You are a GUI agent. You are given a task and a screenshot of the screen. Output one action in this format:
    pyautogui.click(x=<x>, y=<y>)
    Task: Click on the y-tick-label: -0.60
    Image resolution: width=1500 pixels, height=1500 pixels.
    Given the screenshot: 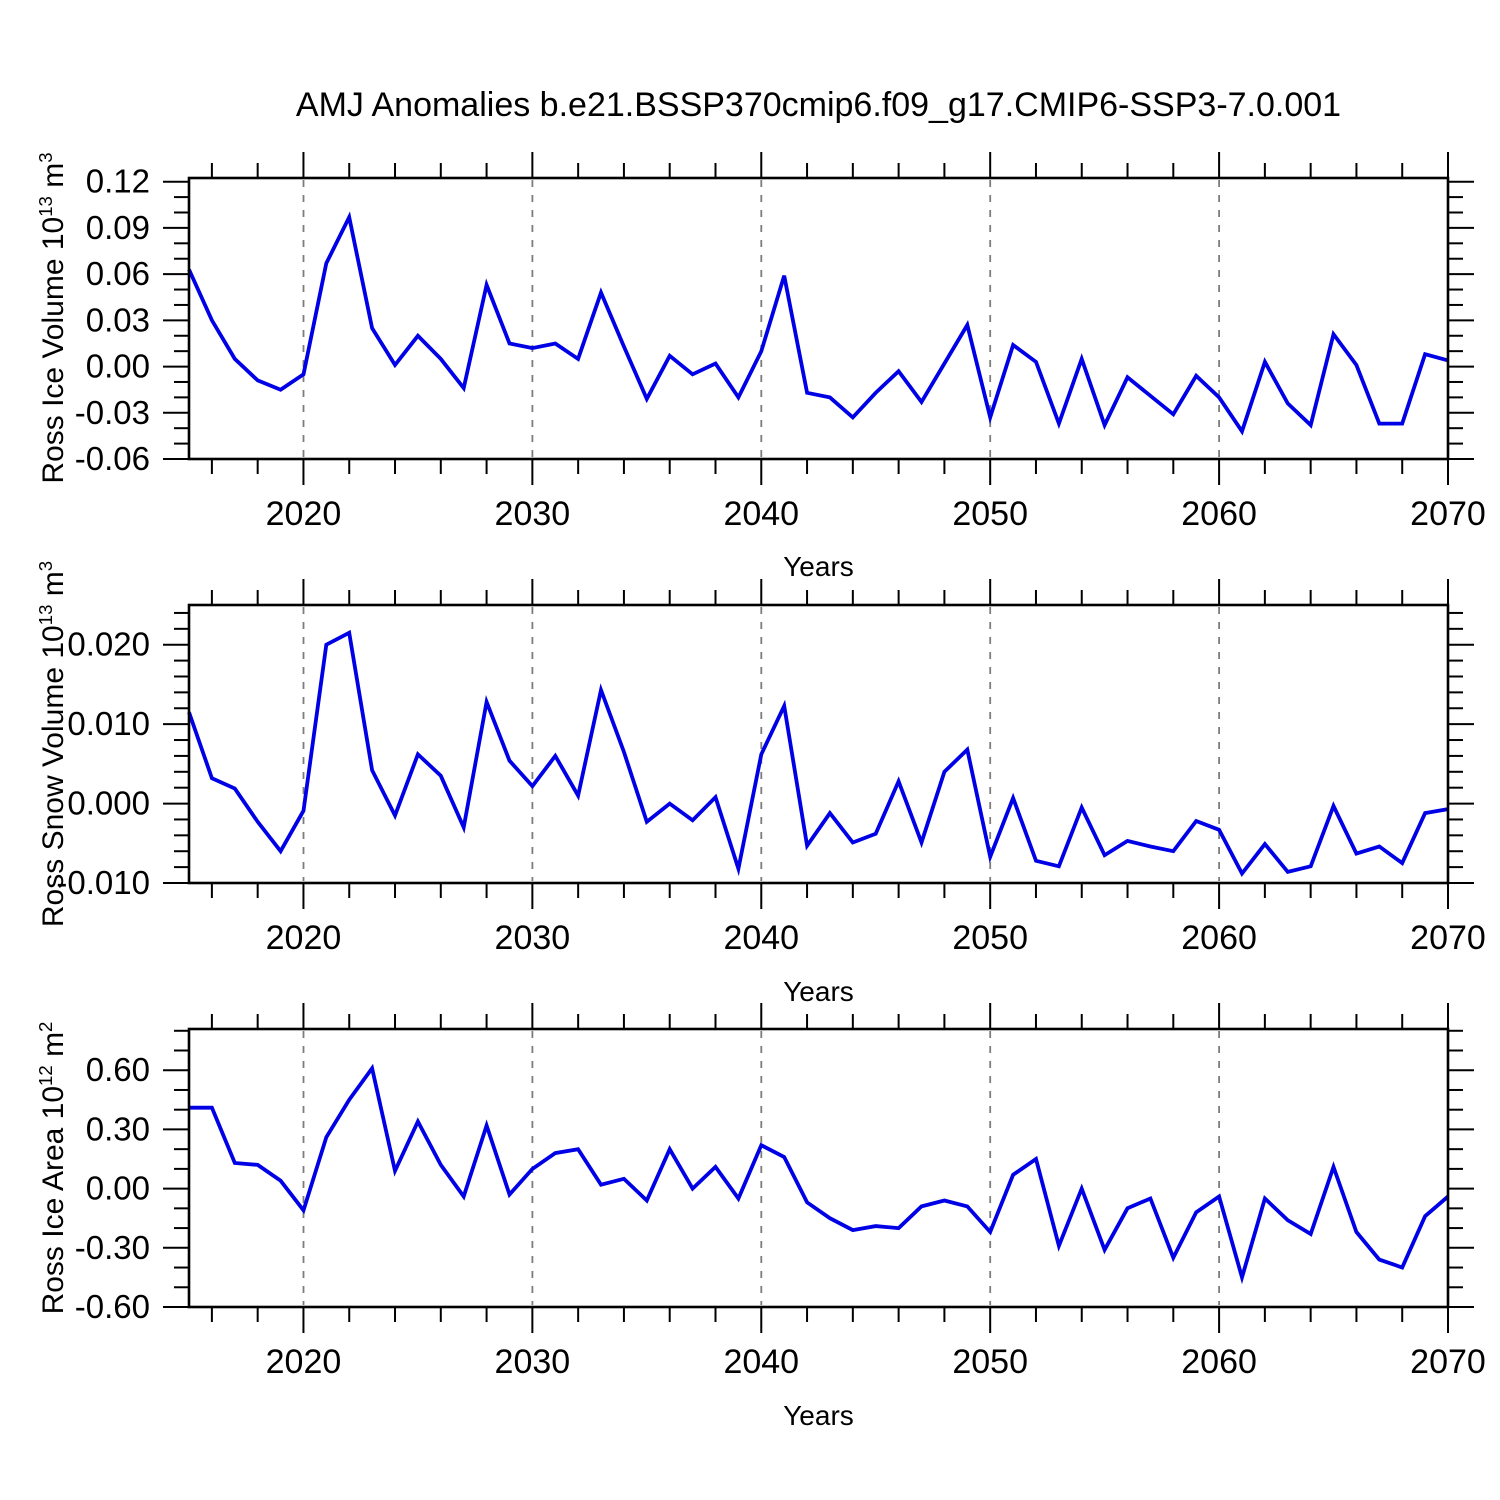 What is the action you would take?
    pyautogui.click(x=112, y=1306)
    